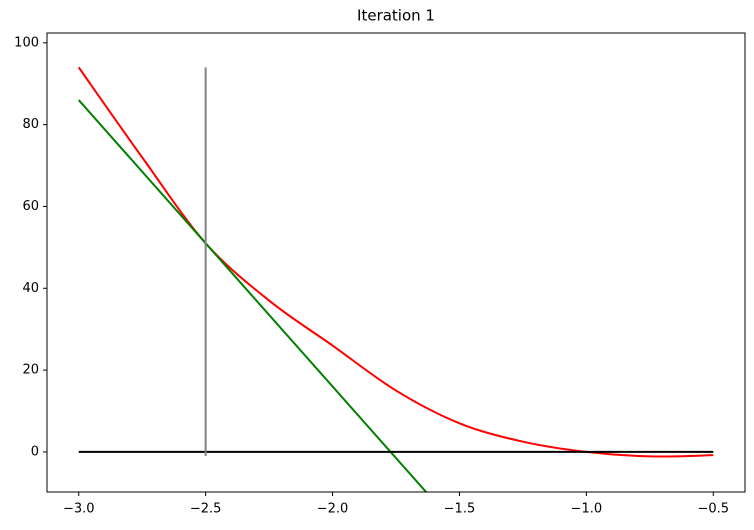 The width and height of the screenshot is (754, 530). Describe the element at coordinates (396, 16) in the screenshot. I see `chart-title: Iteration 1` at that location.